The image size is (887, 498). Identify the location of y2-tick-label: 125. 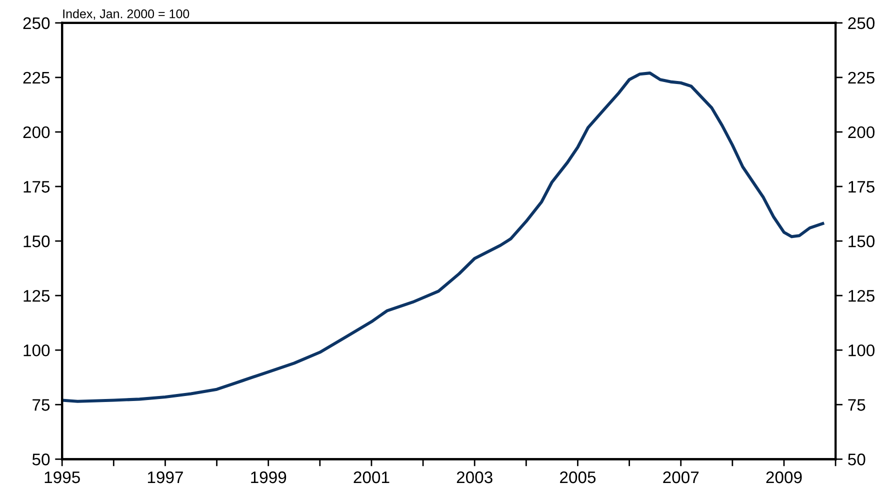
(861, 296).